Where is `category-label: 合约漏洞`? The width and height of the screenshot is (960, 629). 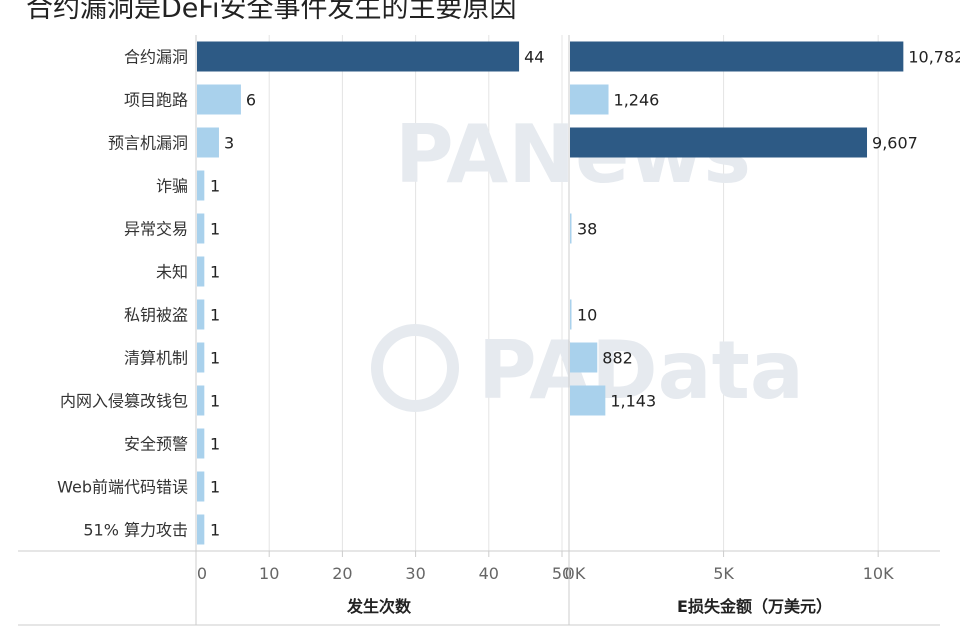 category-label: 合约漏洞 is located at coordinates (156, 57).